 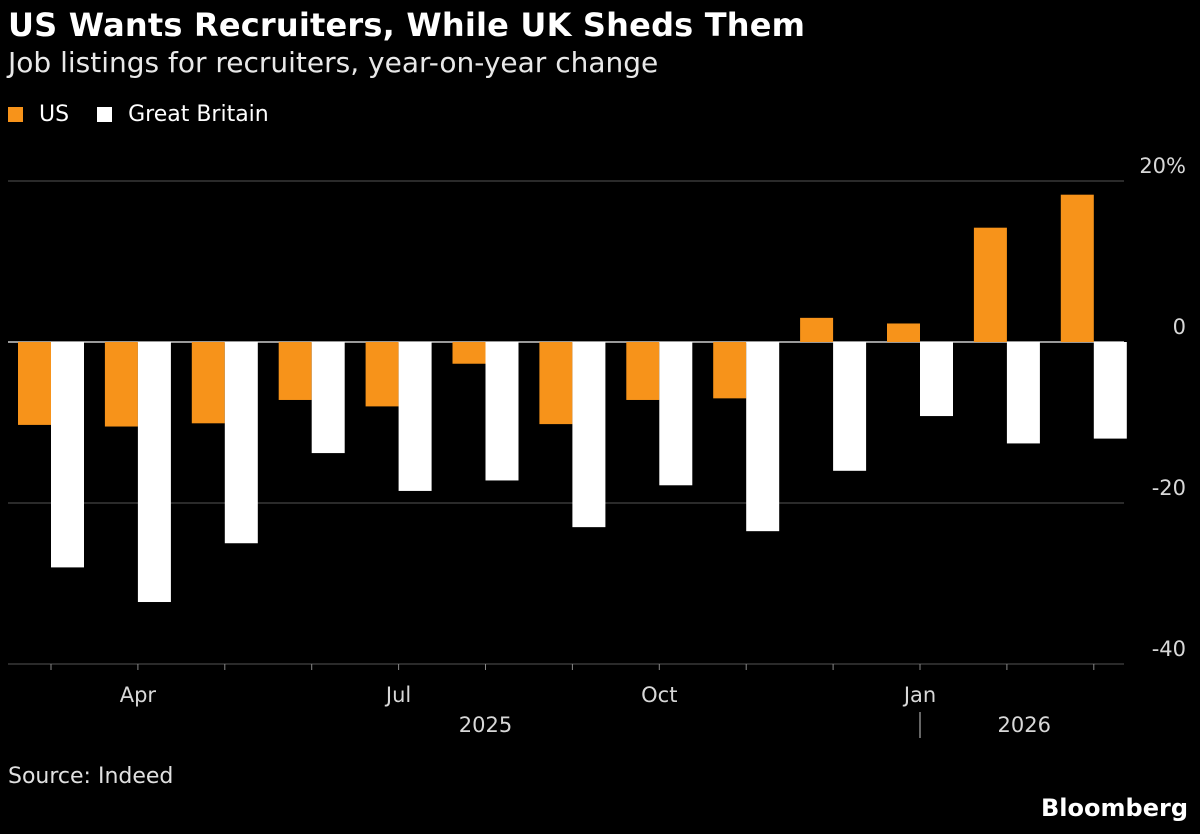 What do you see at coordinates (1179, 327) in the screenshot?
I see `y-tick-label: 0` at bounding box center [1179, 327].